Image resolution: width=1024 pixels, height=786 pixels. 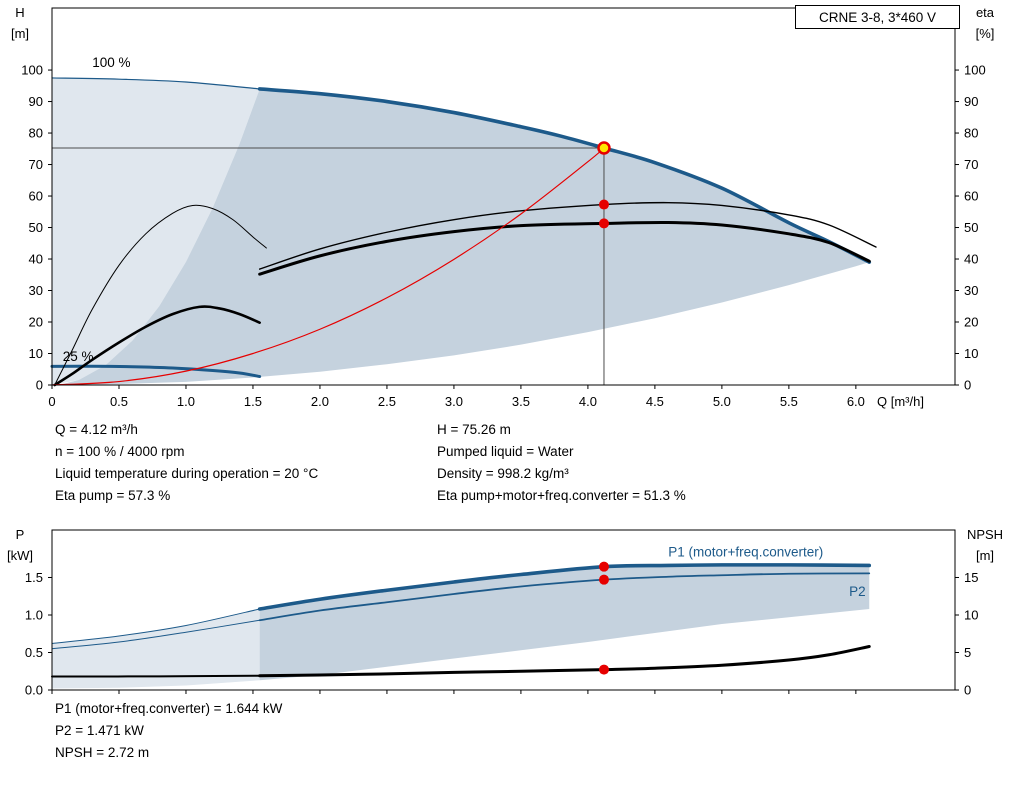 What do you see at coordinates (971, 322) in the screenshot?
I see `y-right-tick-label: 20` at bounding box center [971, 322].